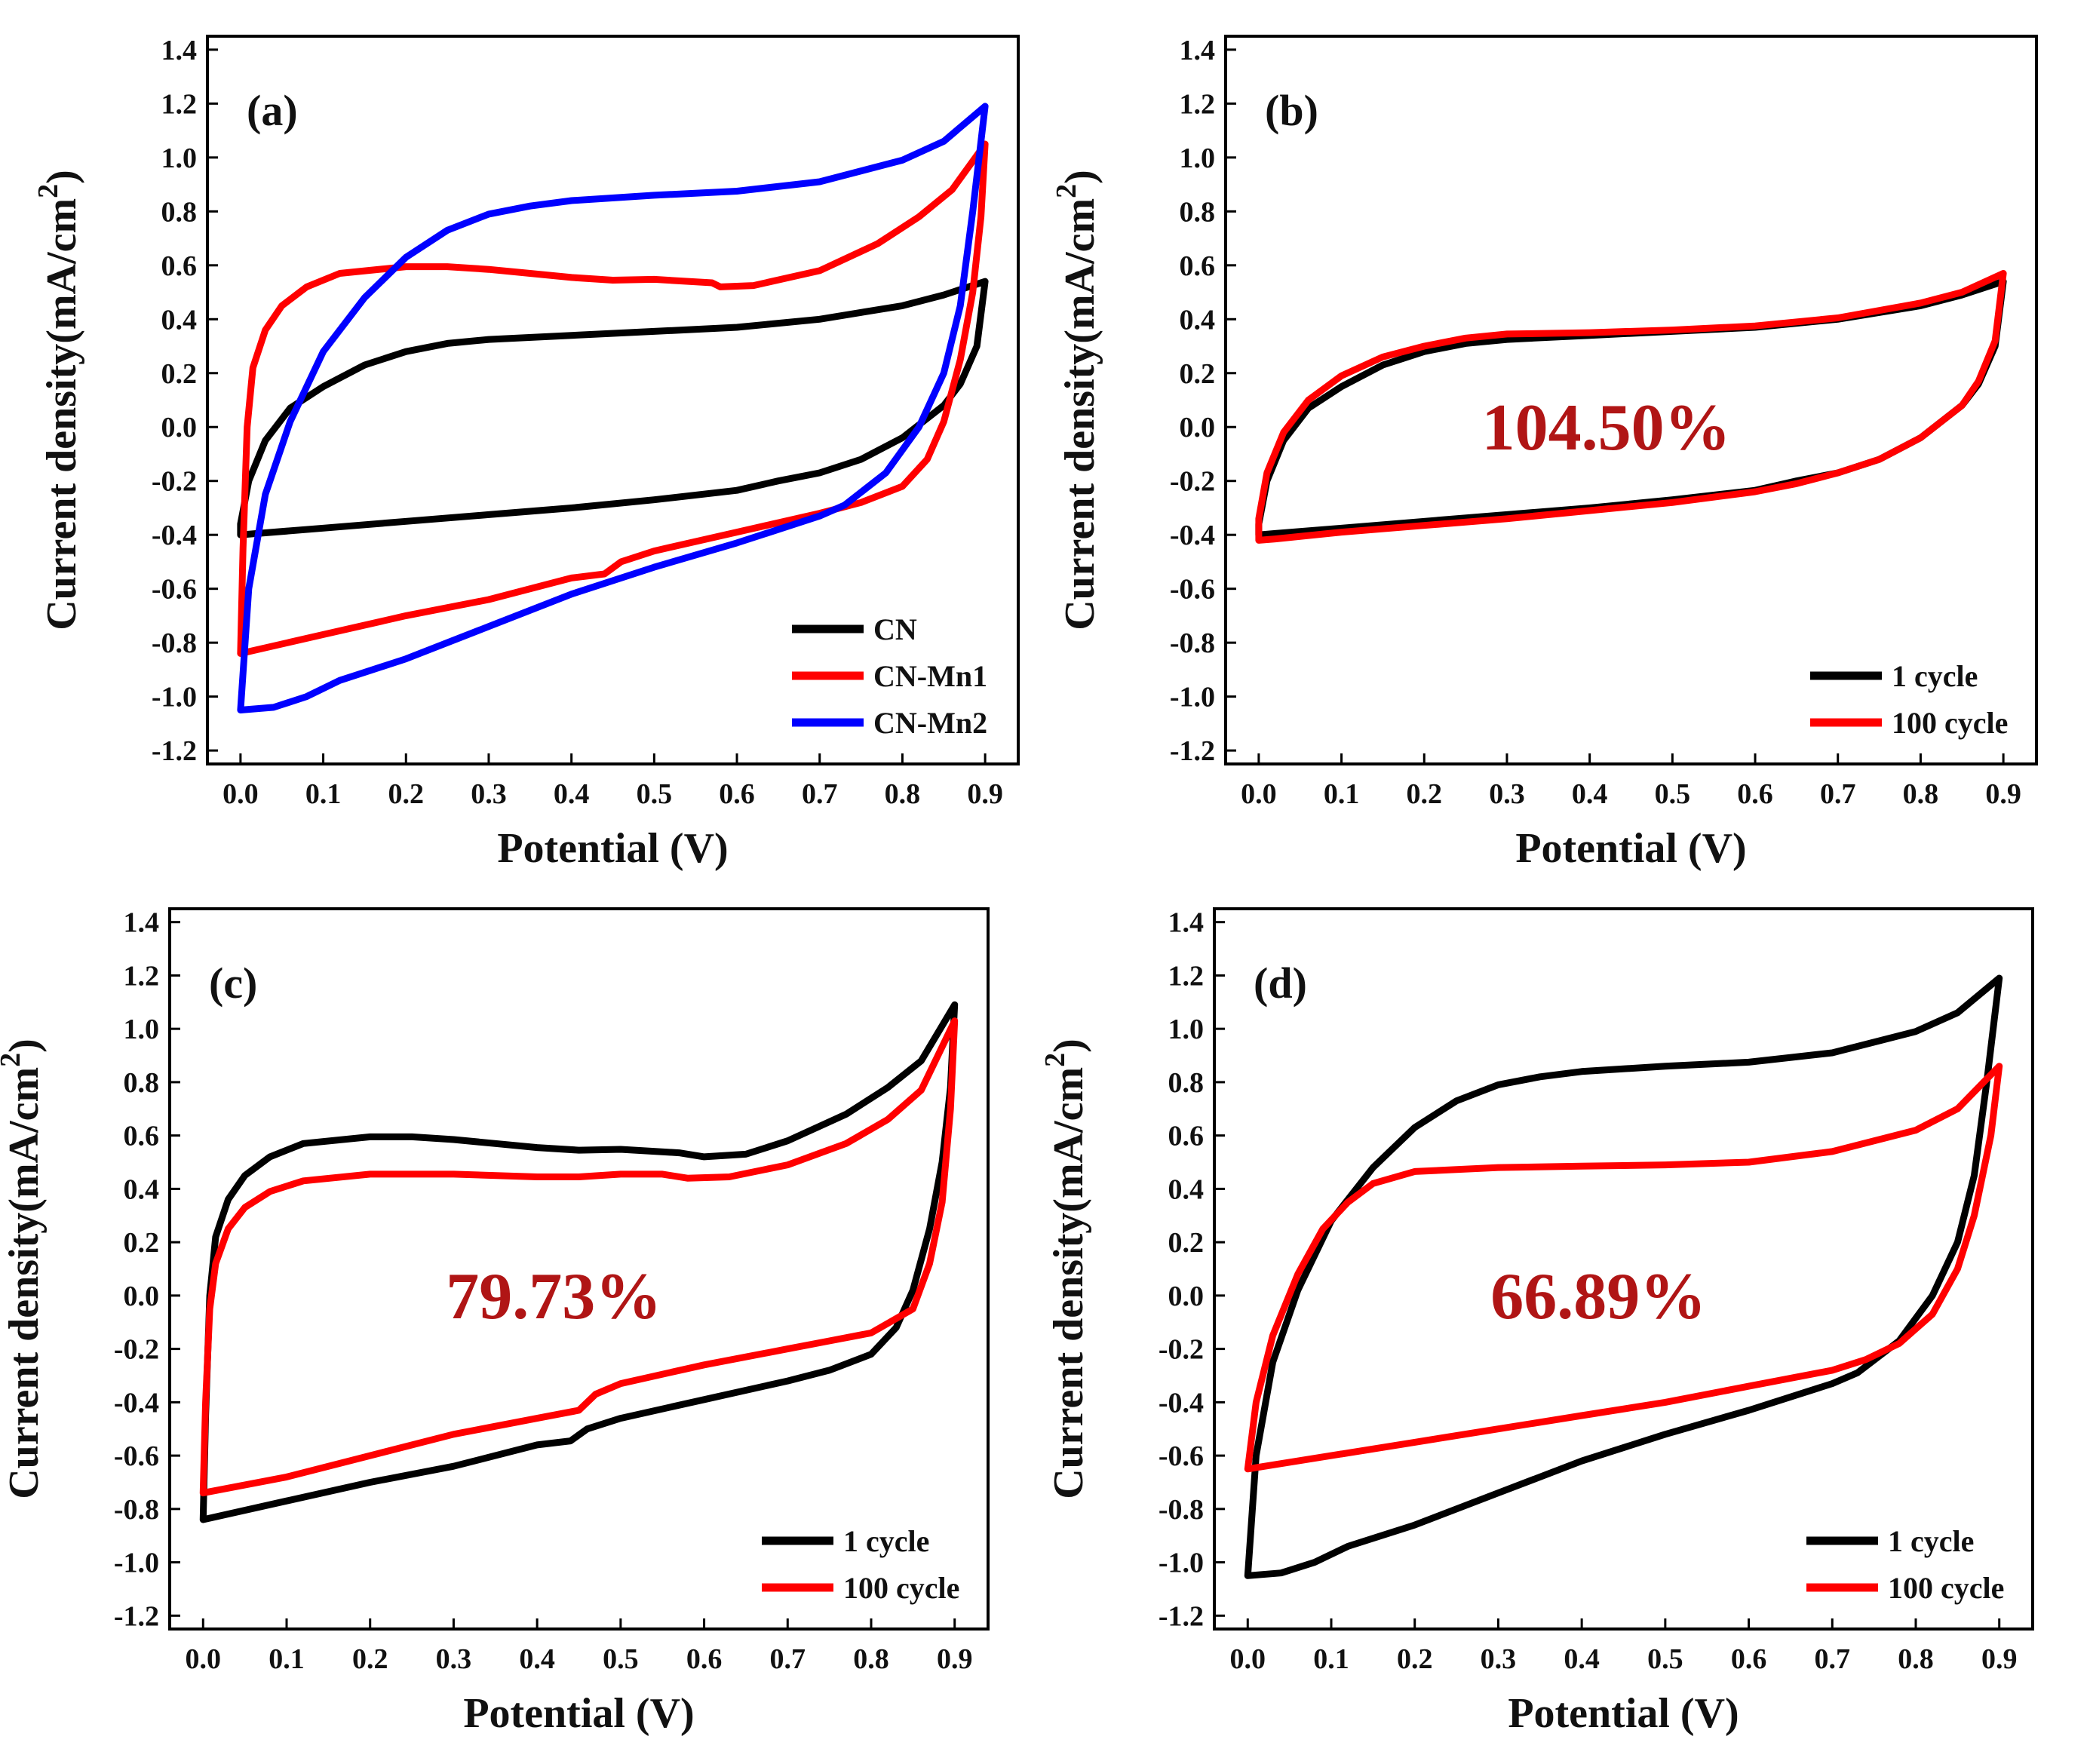  I want to click on series-line-cn-mn1, so click(613, 398).